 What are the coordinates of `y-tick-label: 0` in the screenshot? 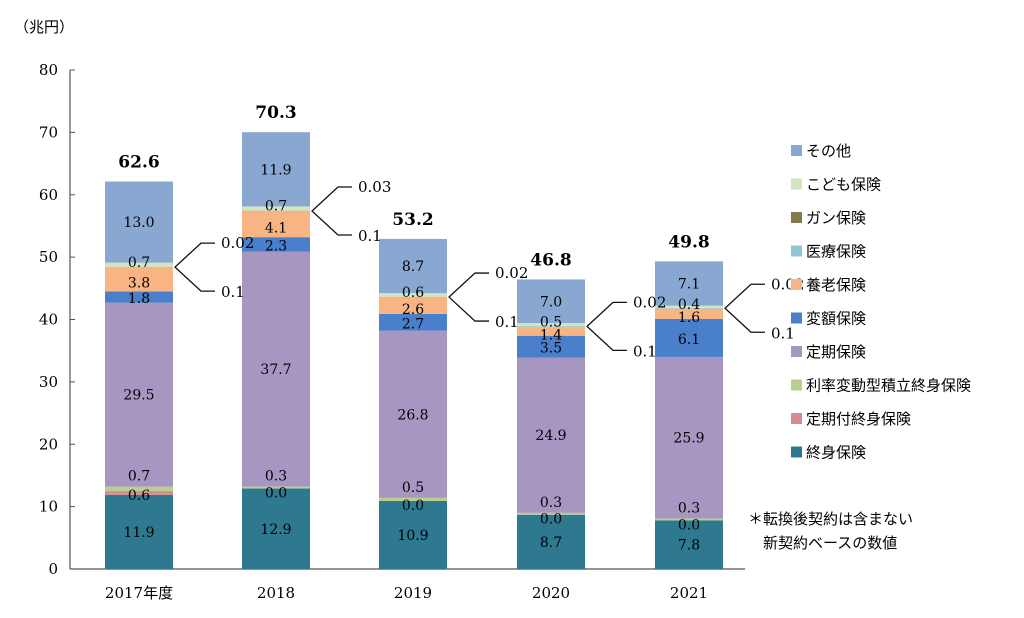 It's located at (53, 569).